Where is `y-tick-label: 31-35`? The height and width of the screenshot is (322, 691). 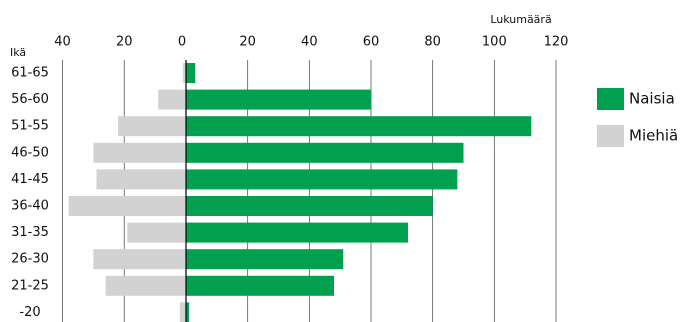
y-tick-label: 31-35 is located at coordinates (30, 232).